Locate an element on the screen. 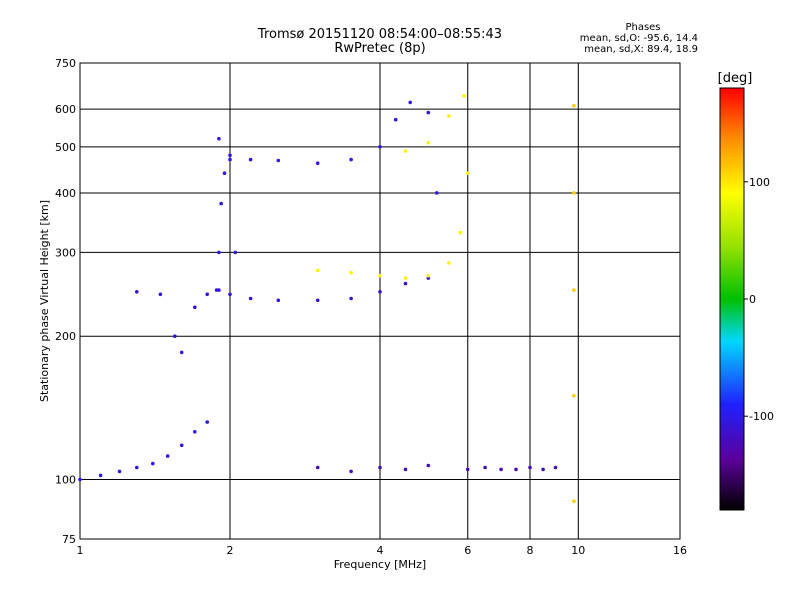 This screenshot has width=800, height=600. stats-o-line: mean, sd,O: -95.6, 14.4 is located at coordinates (639, 38).